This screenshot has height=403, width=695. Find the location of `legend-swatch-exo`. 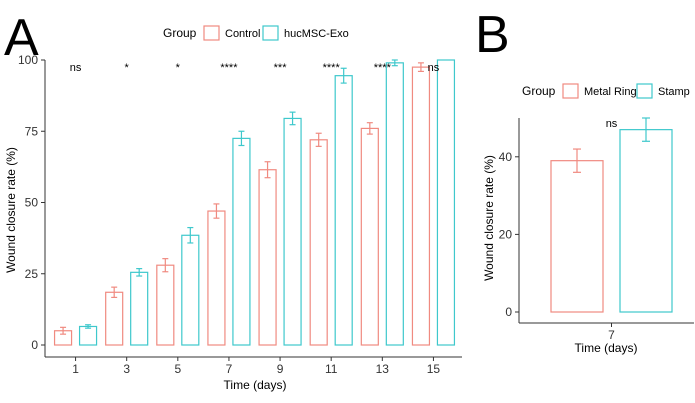

legend-swatch-exo is located at coordinates (270, 33).